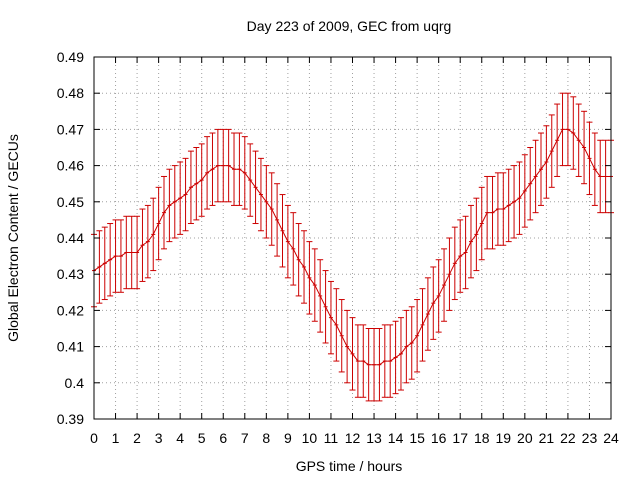  Describe the element at coordinates (547, 438) in the screenshot. I see `x-tick-label: 21` at that location.